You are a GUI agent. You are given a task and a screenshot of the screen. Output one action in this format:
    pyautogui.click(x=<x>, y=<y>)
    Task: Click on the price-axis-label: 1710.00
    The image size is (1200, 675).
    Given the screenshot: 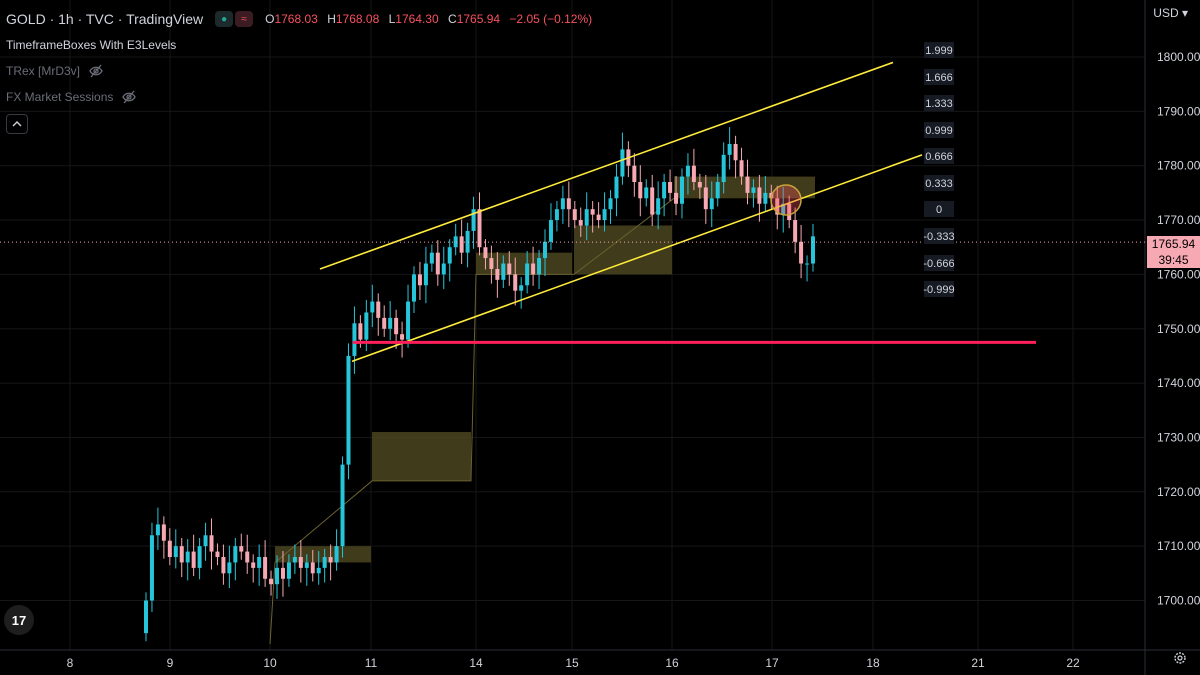 What is the action you would take?
    pyautogui.click(x=1178, y=546)
    